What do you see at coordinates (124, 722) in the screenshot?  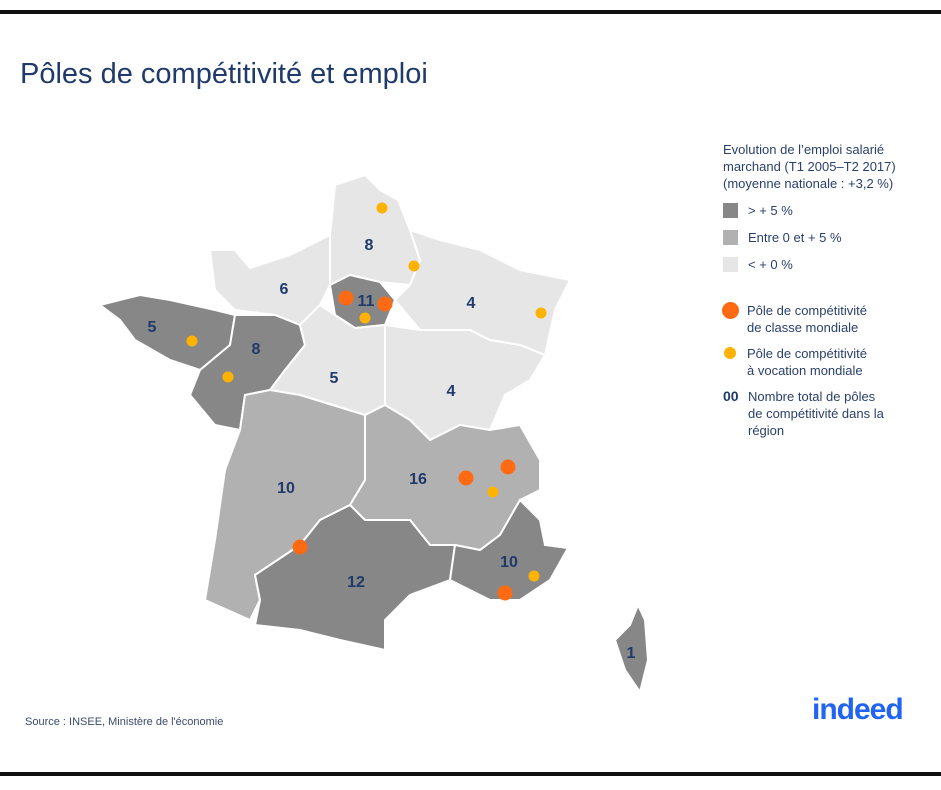 I see `source-note: Source : INSEE, Ministère de l'économie` at bounding box center [124, 722].